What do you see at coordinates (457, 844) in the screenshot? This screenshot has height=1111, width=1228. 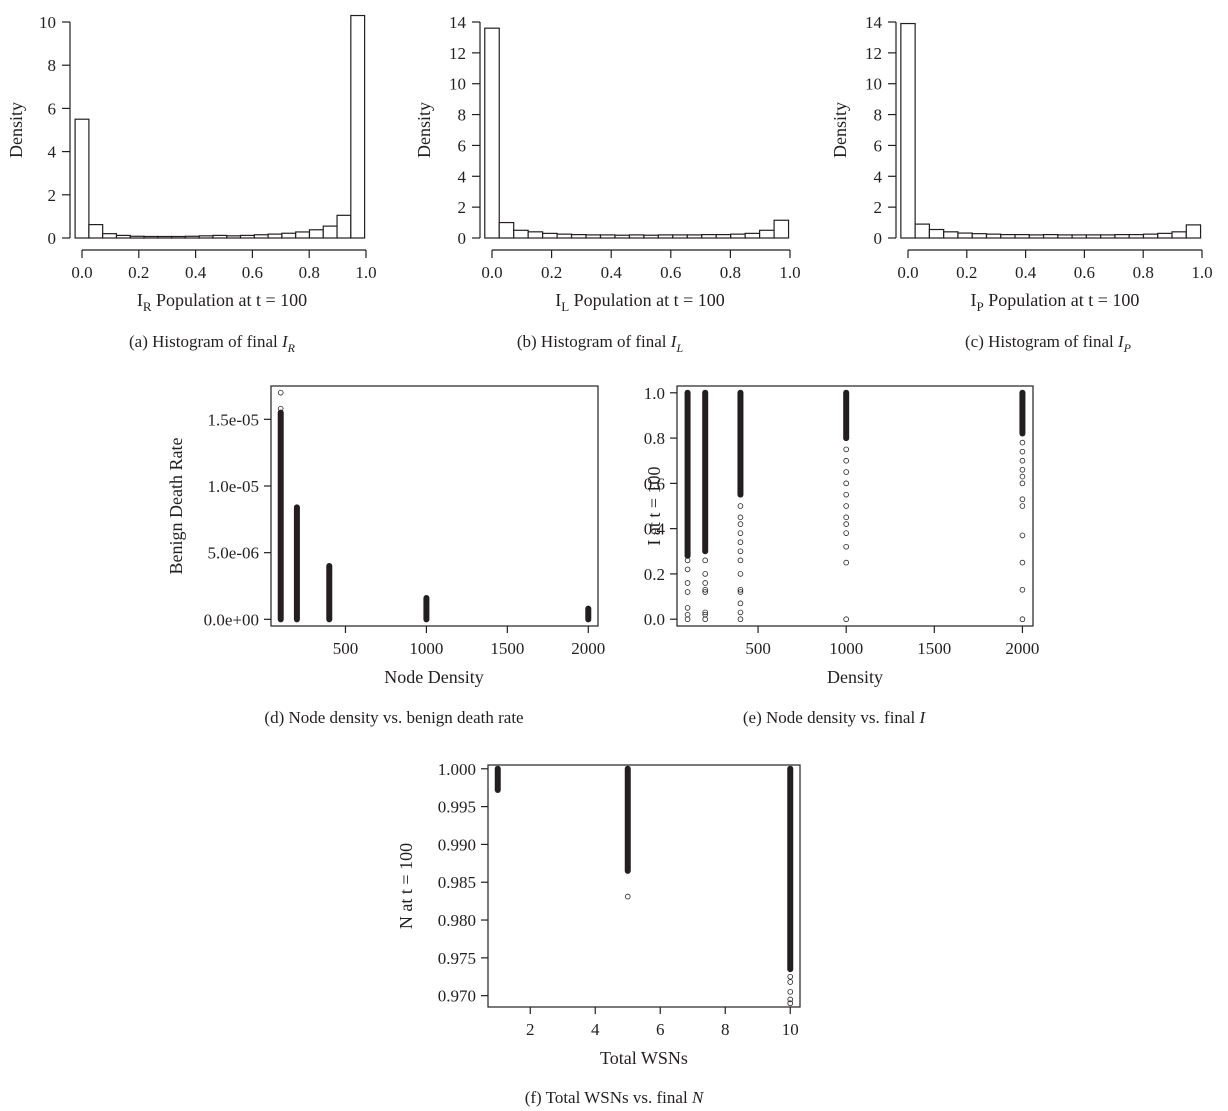 I see `y-tick-label: 0.990` at bounding box center [457, 844].